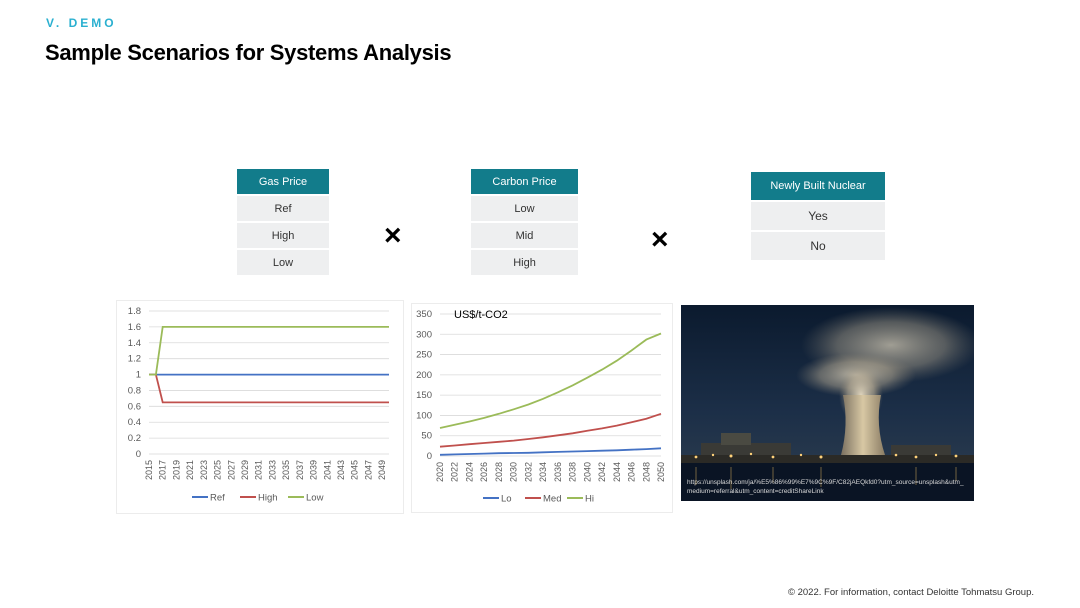  What do you see at coordinates (524, 222) in the screenshot?
I see `carbon-price-table: Carbon Price Low Mid High` at bounding box center [524, 222].